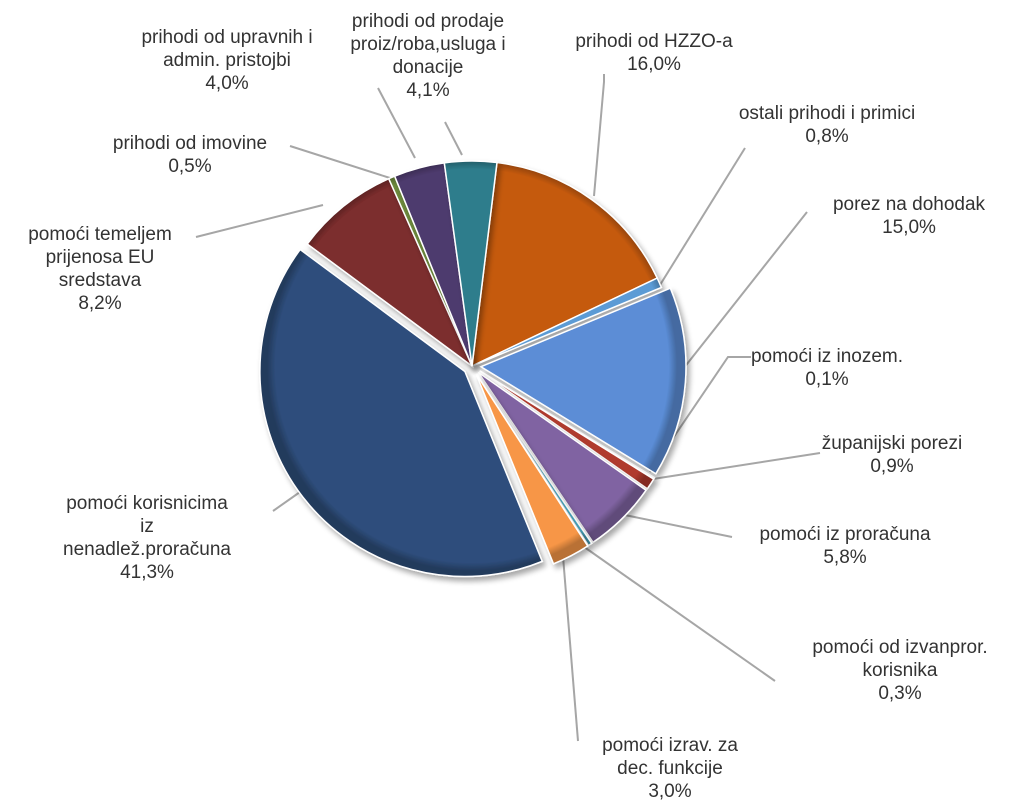 This screenshot has width=1022, height=805. Describe the element at coordinates (844, 546) in the screenshot. I see `data-label-proracuna: pomoći iz proračuna 5,8%` at that location.